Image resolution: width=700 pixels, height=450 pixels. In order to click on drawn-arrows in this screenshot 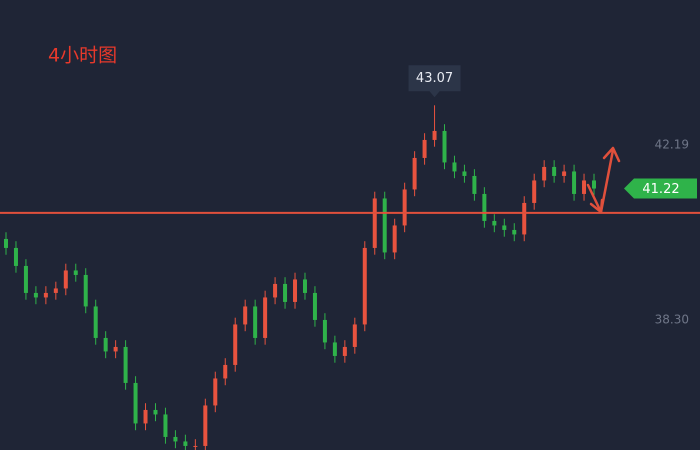, I will do `click(603, 180)`.